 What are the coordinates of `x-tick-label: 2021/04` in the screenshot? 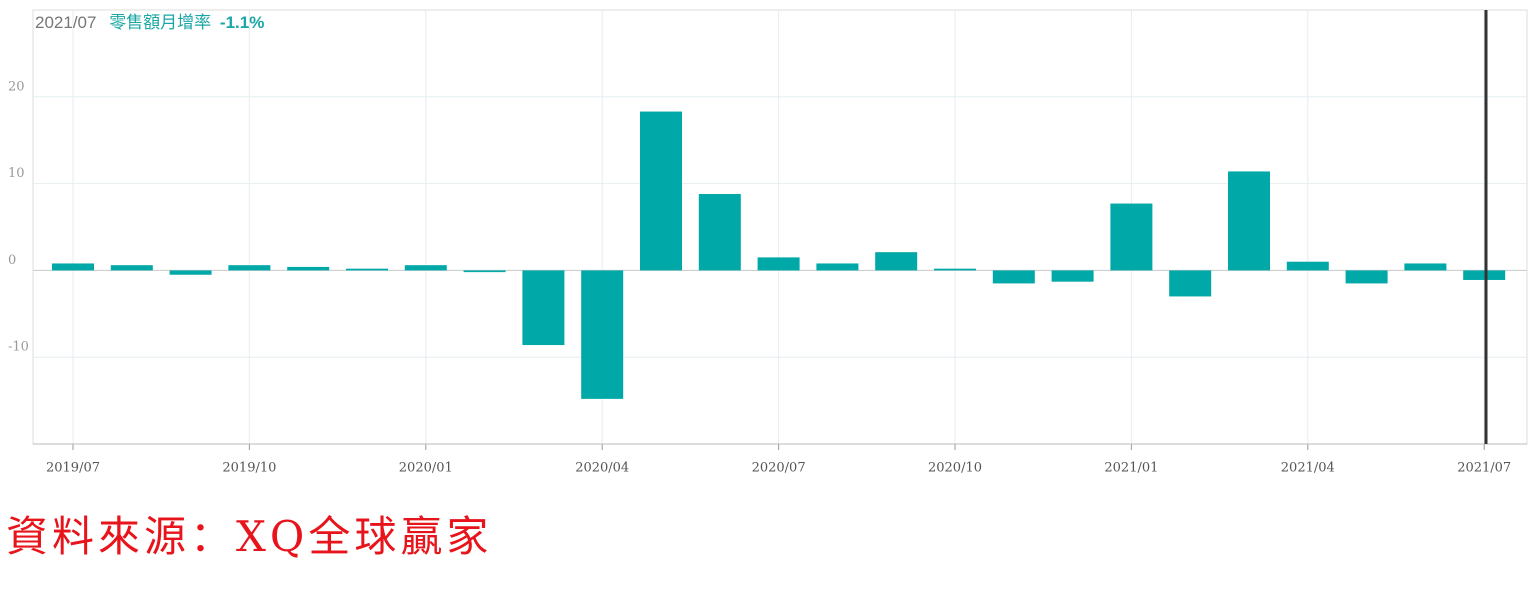 It's located at (1308, 468).